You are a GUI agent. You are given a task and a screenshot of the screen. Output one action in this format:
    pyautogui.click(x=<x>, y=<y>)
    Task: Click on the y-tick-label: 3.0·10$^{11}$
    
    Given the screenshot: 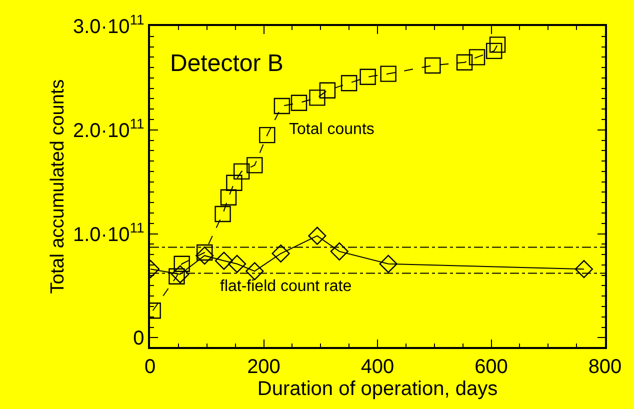 What is the action you would take?
    pyautogui.click(x=108, y=25)
    